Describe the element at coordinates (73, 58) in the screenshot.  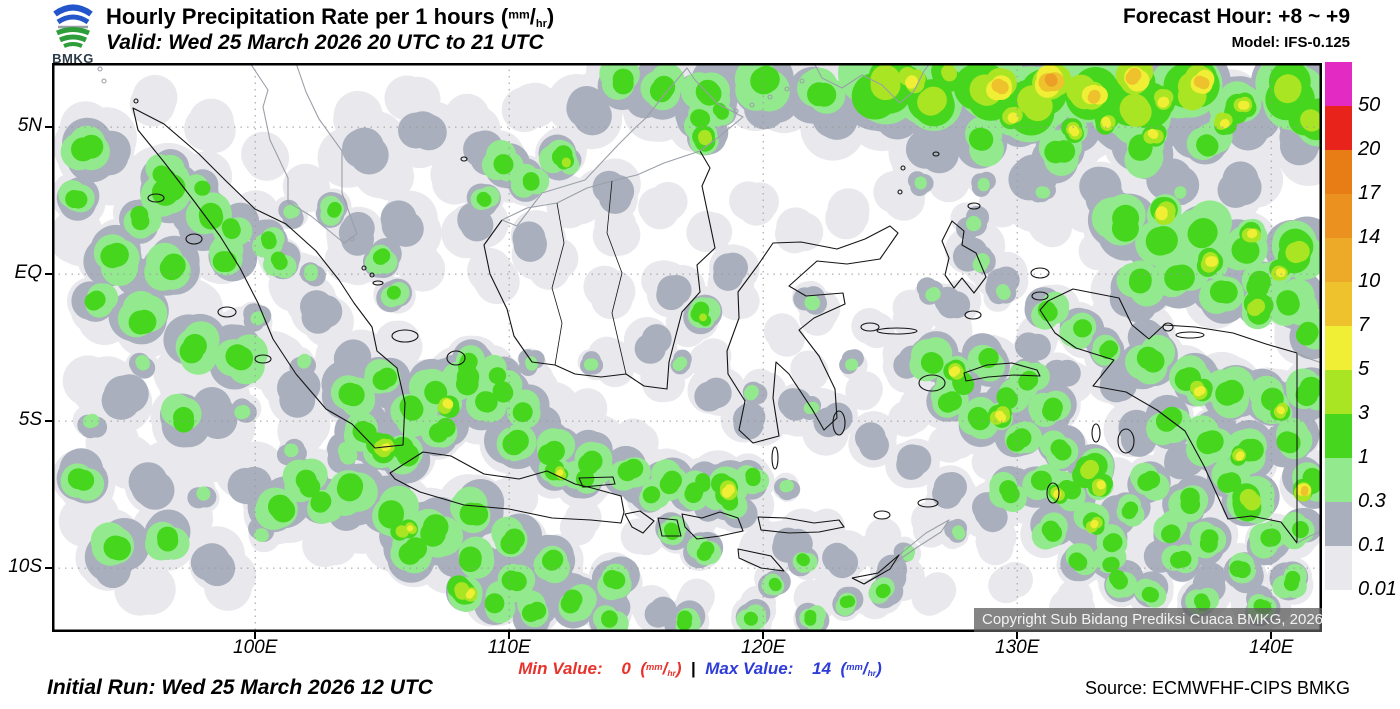
I see `bmkg-logo-text: BMKG` at that location.